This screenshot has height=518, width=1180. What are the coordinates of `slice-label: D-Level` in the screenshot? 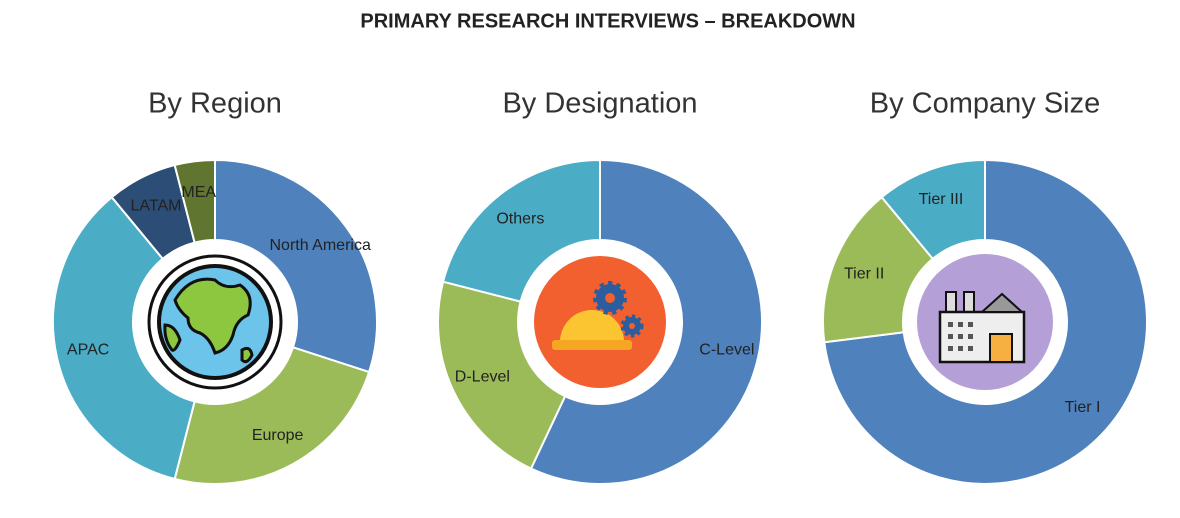 It's located at (482, 377).